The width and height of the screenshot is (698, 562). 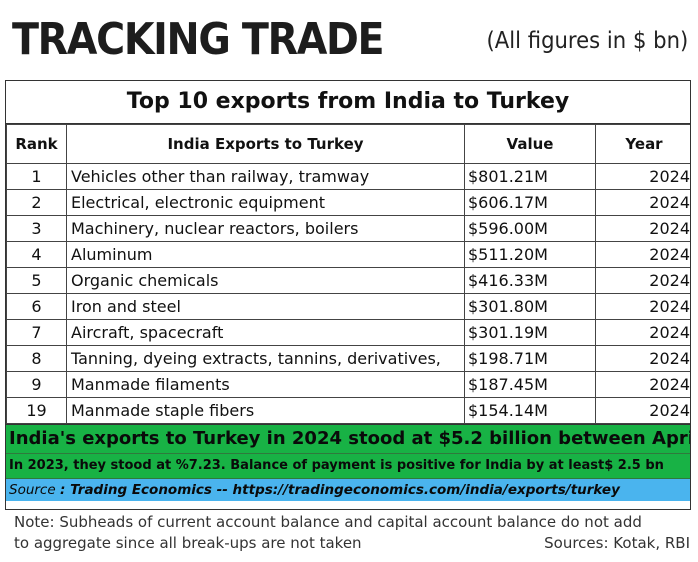 I want to click on header: TRACKING TRADE (All figures in $ bn), so click(x=349, y=36).